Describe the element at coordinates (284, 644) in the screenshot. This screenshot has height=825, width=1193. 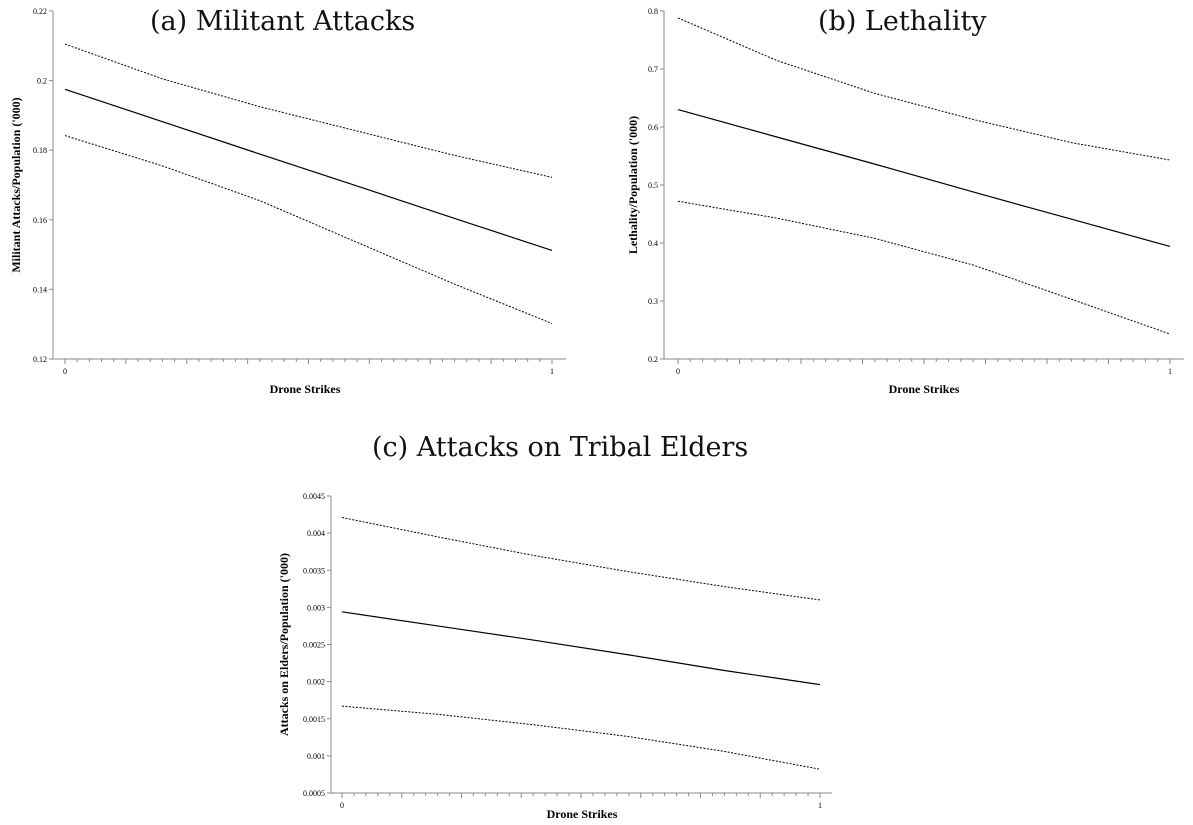
I see `y-axis-label: Attacks on Elders/Population ('000)` at that location.